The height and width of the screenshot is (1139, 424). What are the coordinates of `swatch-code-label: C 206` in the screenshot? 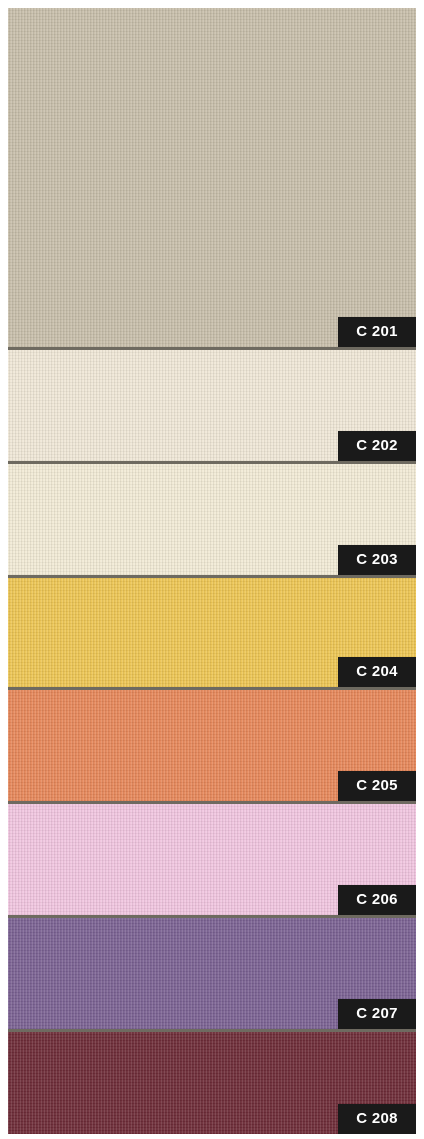 It's located at (377, 900).